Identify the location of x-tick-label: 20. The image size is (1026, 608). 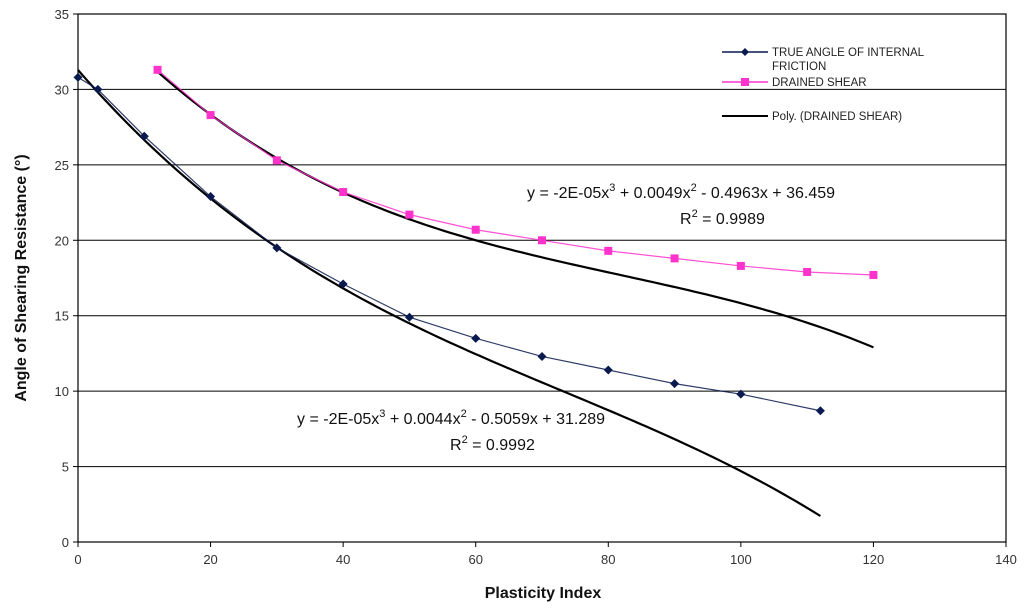
(210, 559).